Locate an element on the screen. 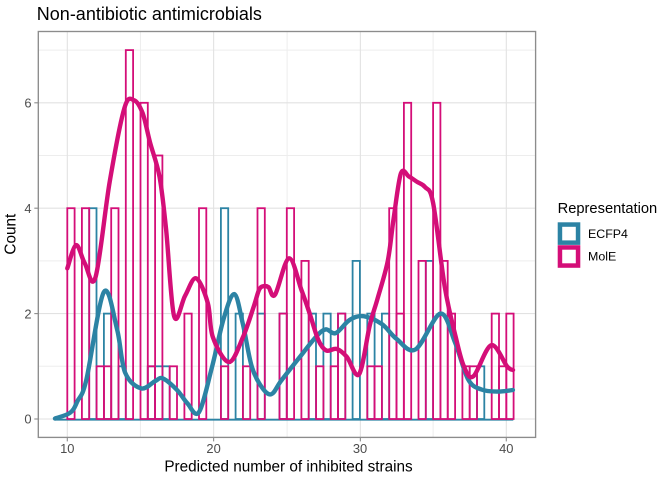 The width and height of the screenshot is (672, 485). svg-text: 10 is located at coordinates (67, 448).